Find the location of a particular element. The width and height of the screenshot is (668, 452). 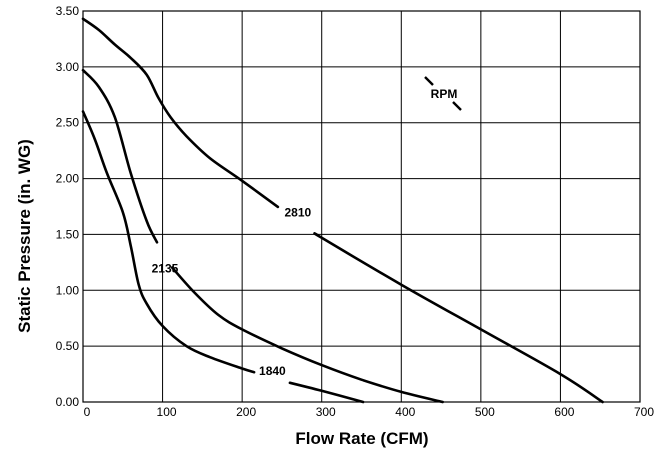

rpm-leader-lower is located at coordinates (457, 106).